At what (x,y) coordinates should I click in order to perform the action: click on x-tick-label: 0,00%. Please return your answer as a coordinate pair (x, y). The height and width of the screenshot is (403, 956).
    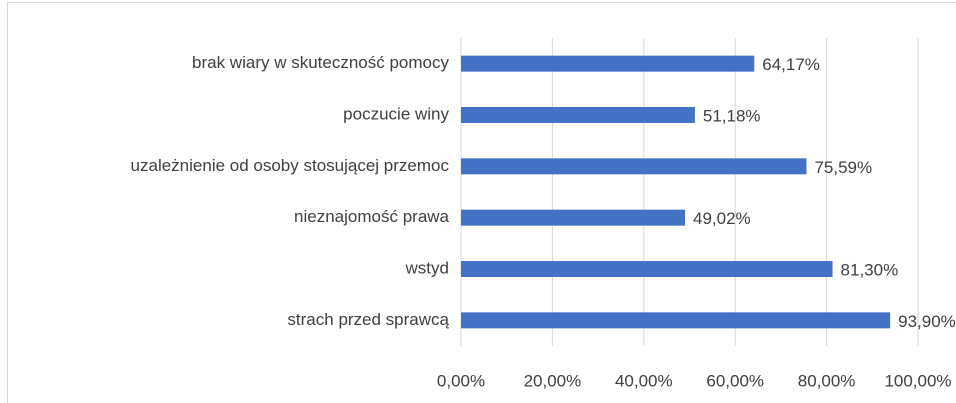
    Looking at the image, I should click on (461, 380).